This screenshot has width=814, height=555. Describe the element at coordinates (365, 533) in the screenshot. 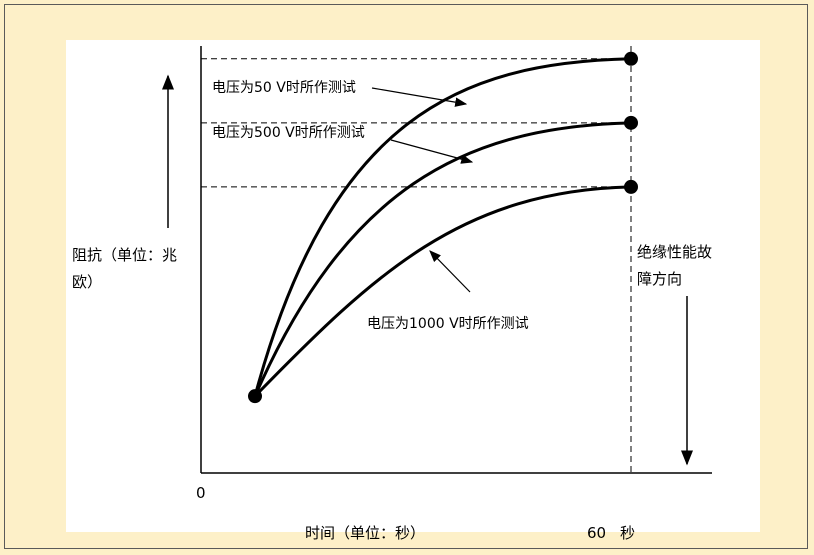

I see `x-axis-label: 时间（单位：秒）` at that location.